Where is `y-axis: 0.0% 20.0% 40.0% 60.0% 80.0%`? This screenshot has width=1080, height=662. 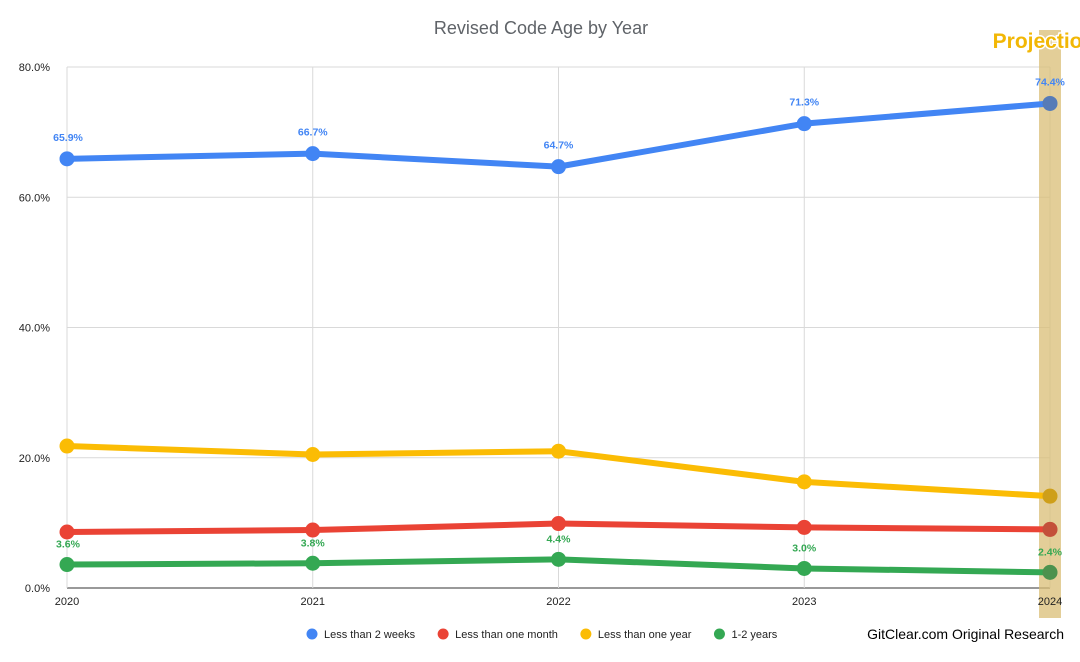 y-axis: 0.0% 20.0% 40.0% 60.0% 80.0% is located at coordinates (34, 328).